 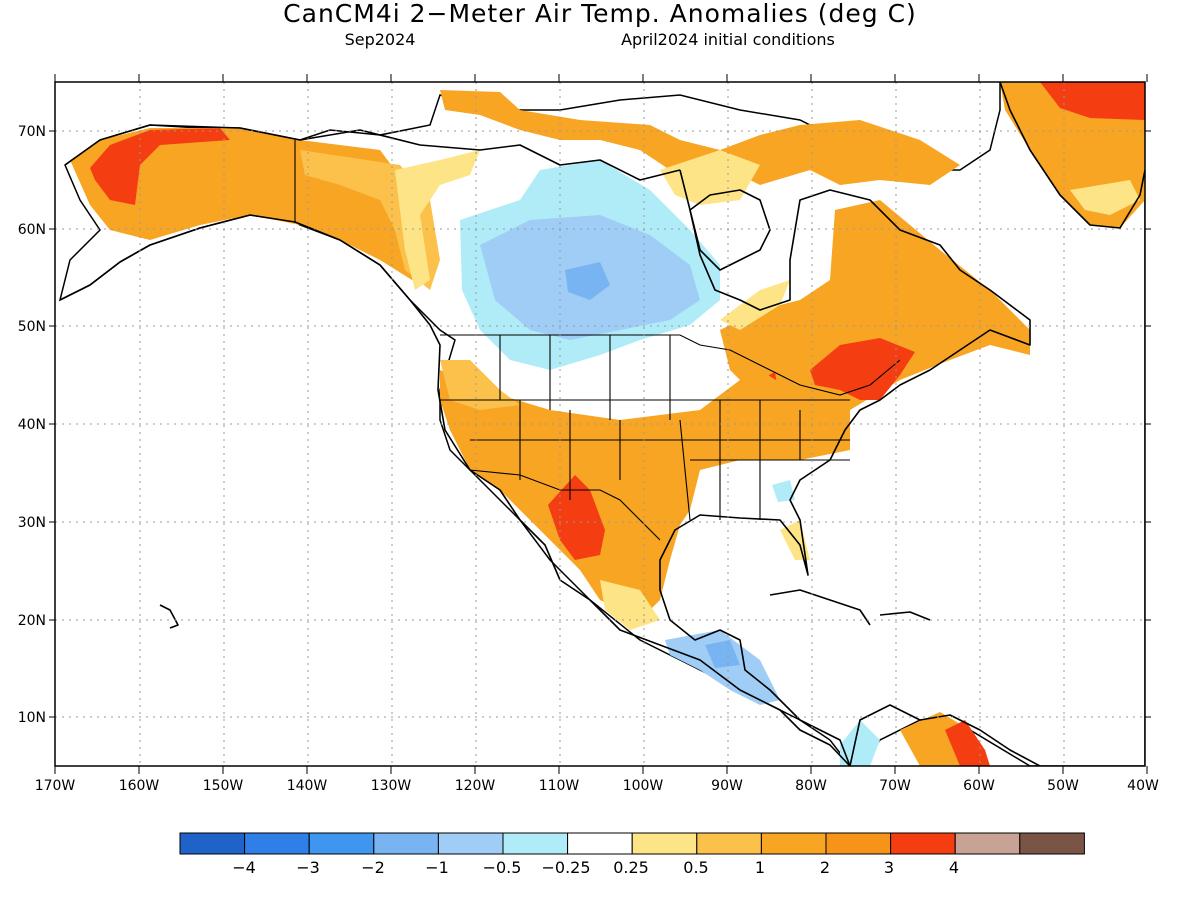 I want to click on lon-label: 90W, so click(x=727, y=786).